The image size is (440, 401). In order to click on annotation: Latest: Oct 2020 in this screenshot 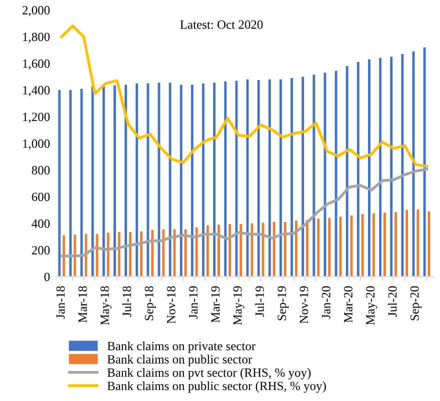, I will do `click(221, 24)`.